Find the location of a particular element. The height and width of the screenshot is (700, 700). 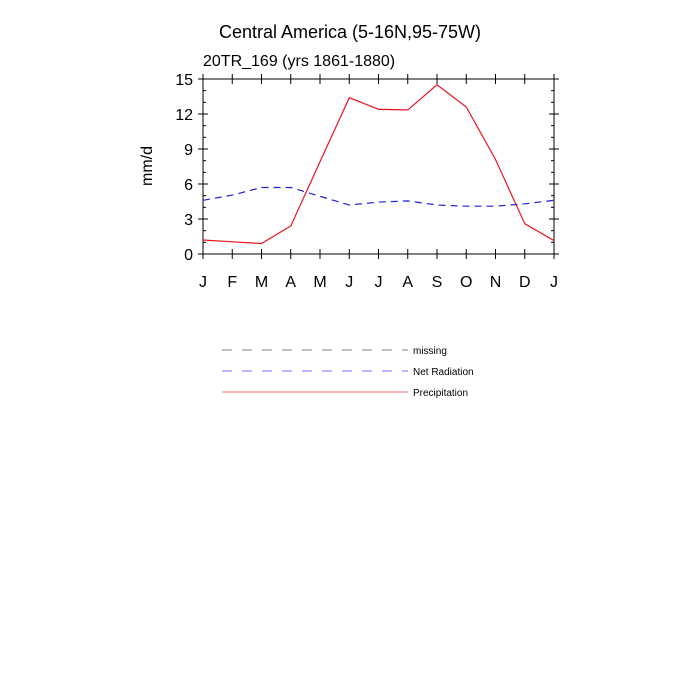

x-tick-label: O is located at coordinates (466, 282).